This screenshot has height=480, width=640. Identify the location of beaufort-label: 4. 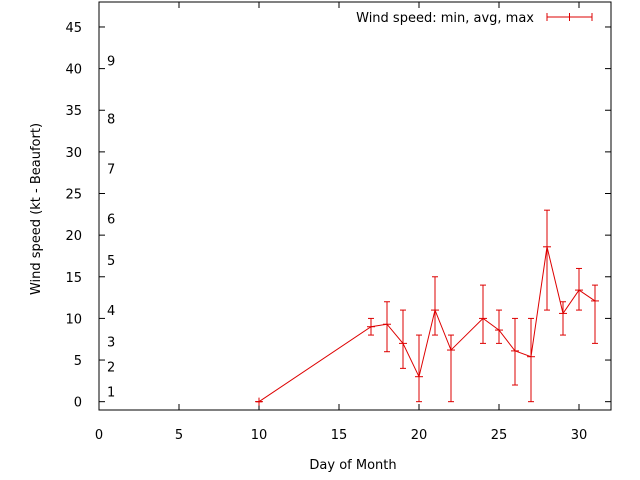
(111, 311).